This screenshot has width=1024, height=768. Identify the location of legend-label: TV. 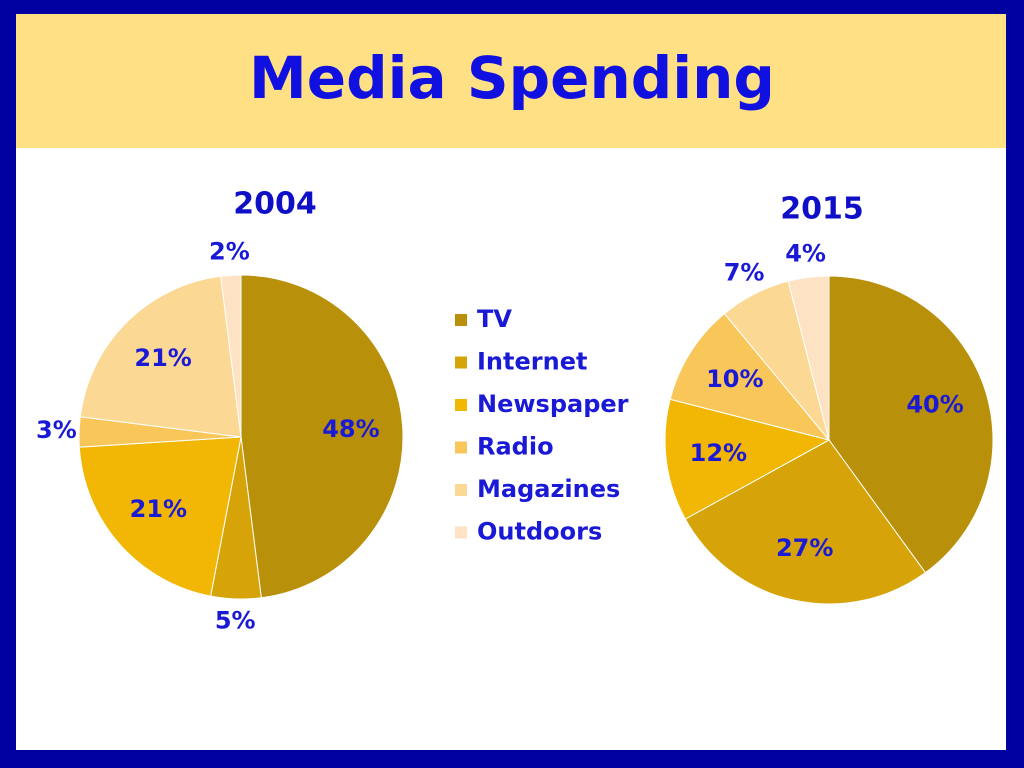
(494, 319).